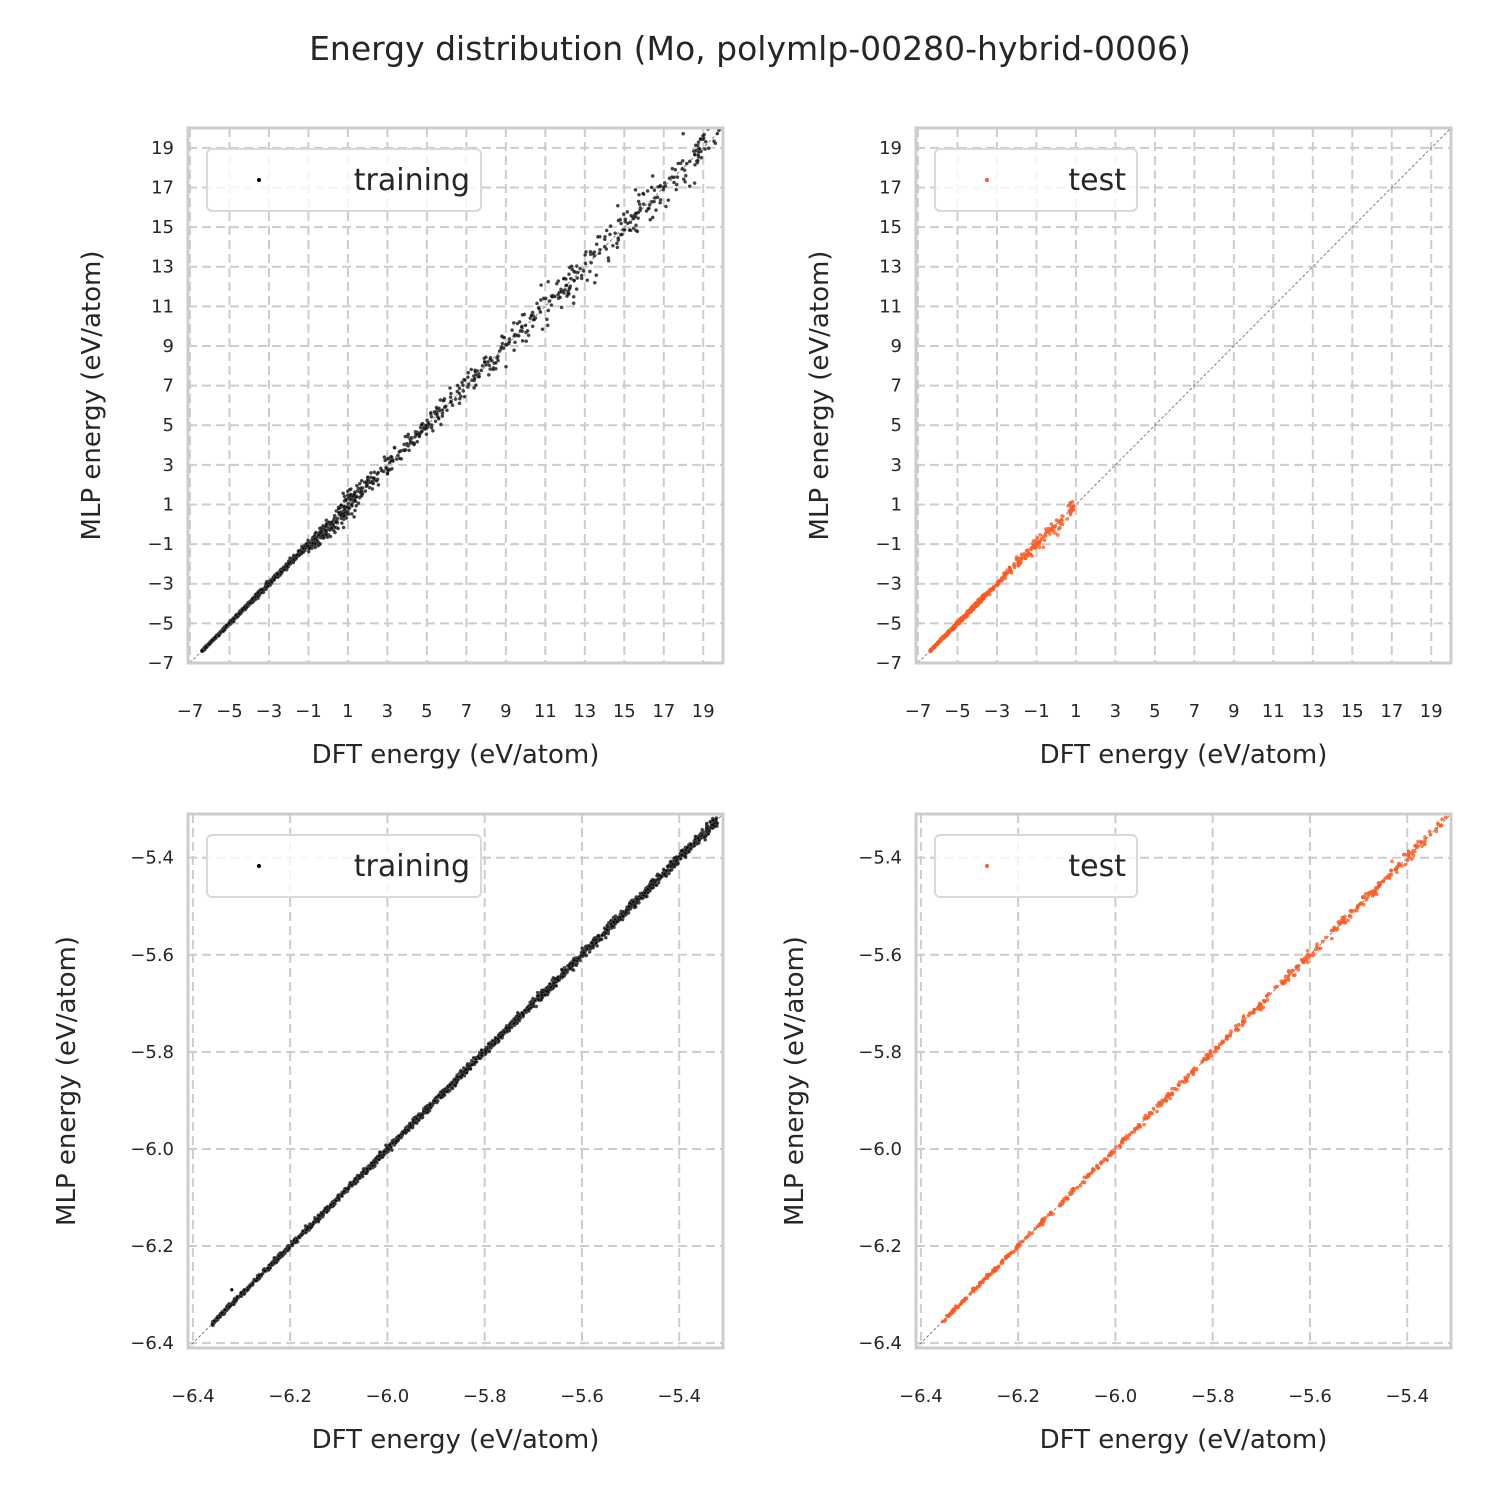 The height and width of the screenshot is (1500, 1500). I want to click on x-tick-label: −5, so click(957, 711).